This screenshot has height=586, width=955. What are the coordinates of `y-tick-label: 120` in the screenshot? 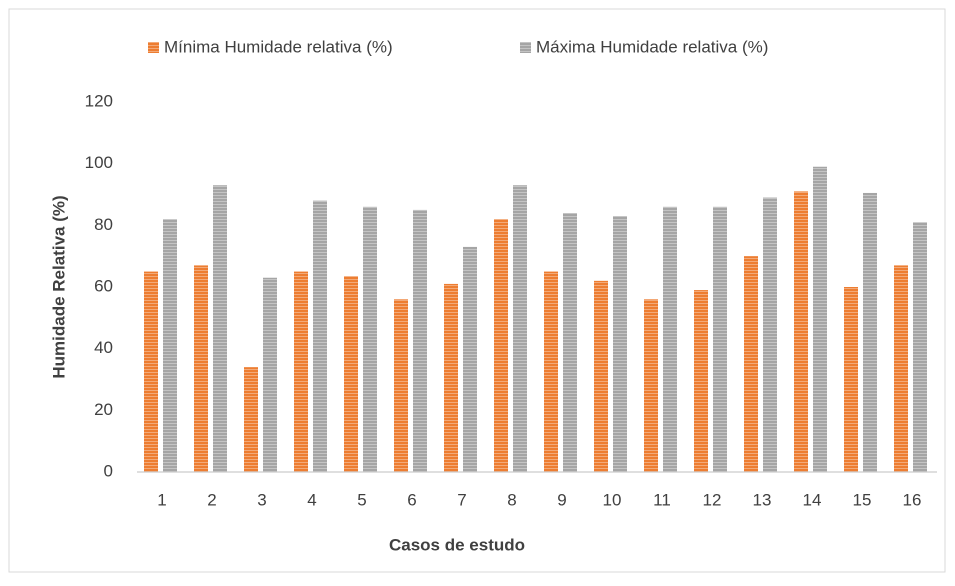 It's located at (99, 100).